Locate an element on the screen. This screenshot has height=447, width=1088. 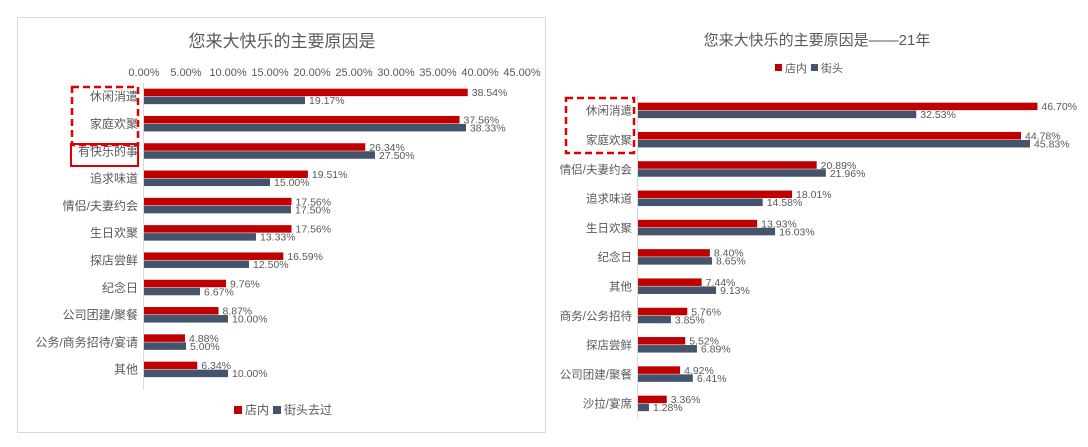
data-label: 44.78% is located at coordinates (1043, 136).